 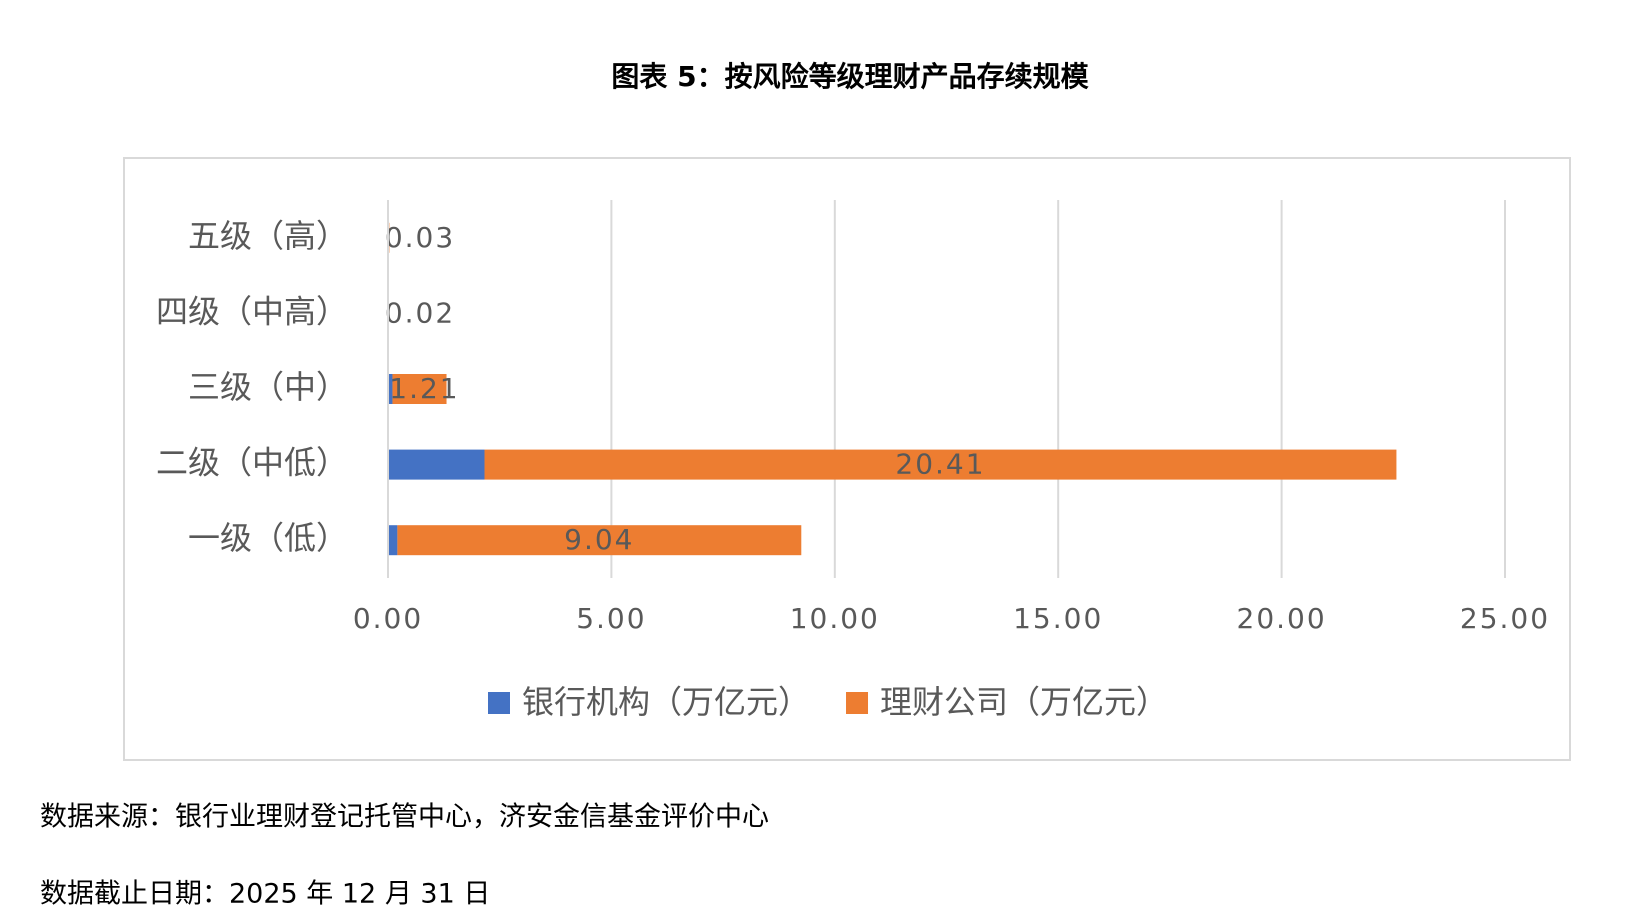 I want to click on legend-label: 理财公司（万亿元）, so click(x=1024, y=702).